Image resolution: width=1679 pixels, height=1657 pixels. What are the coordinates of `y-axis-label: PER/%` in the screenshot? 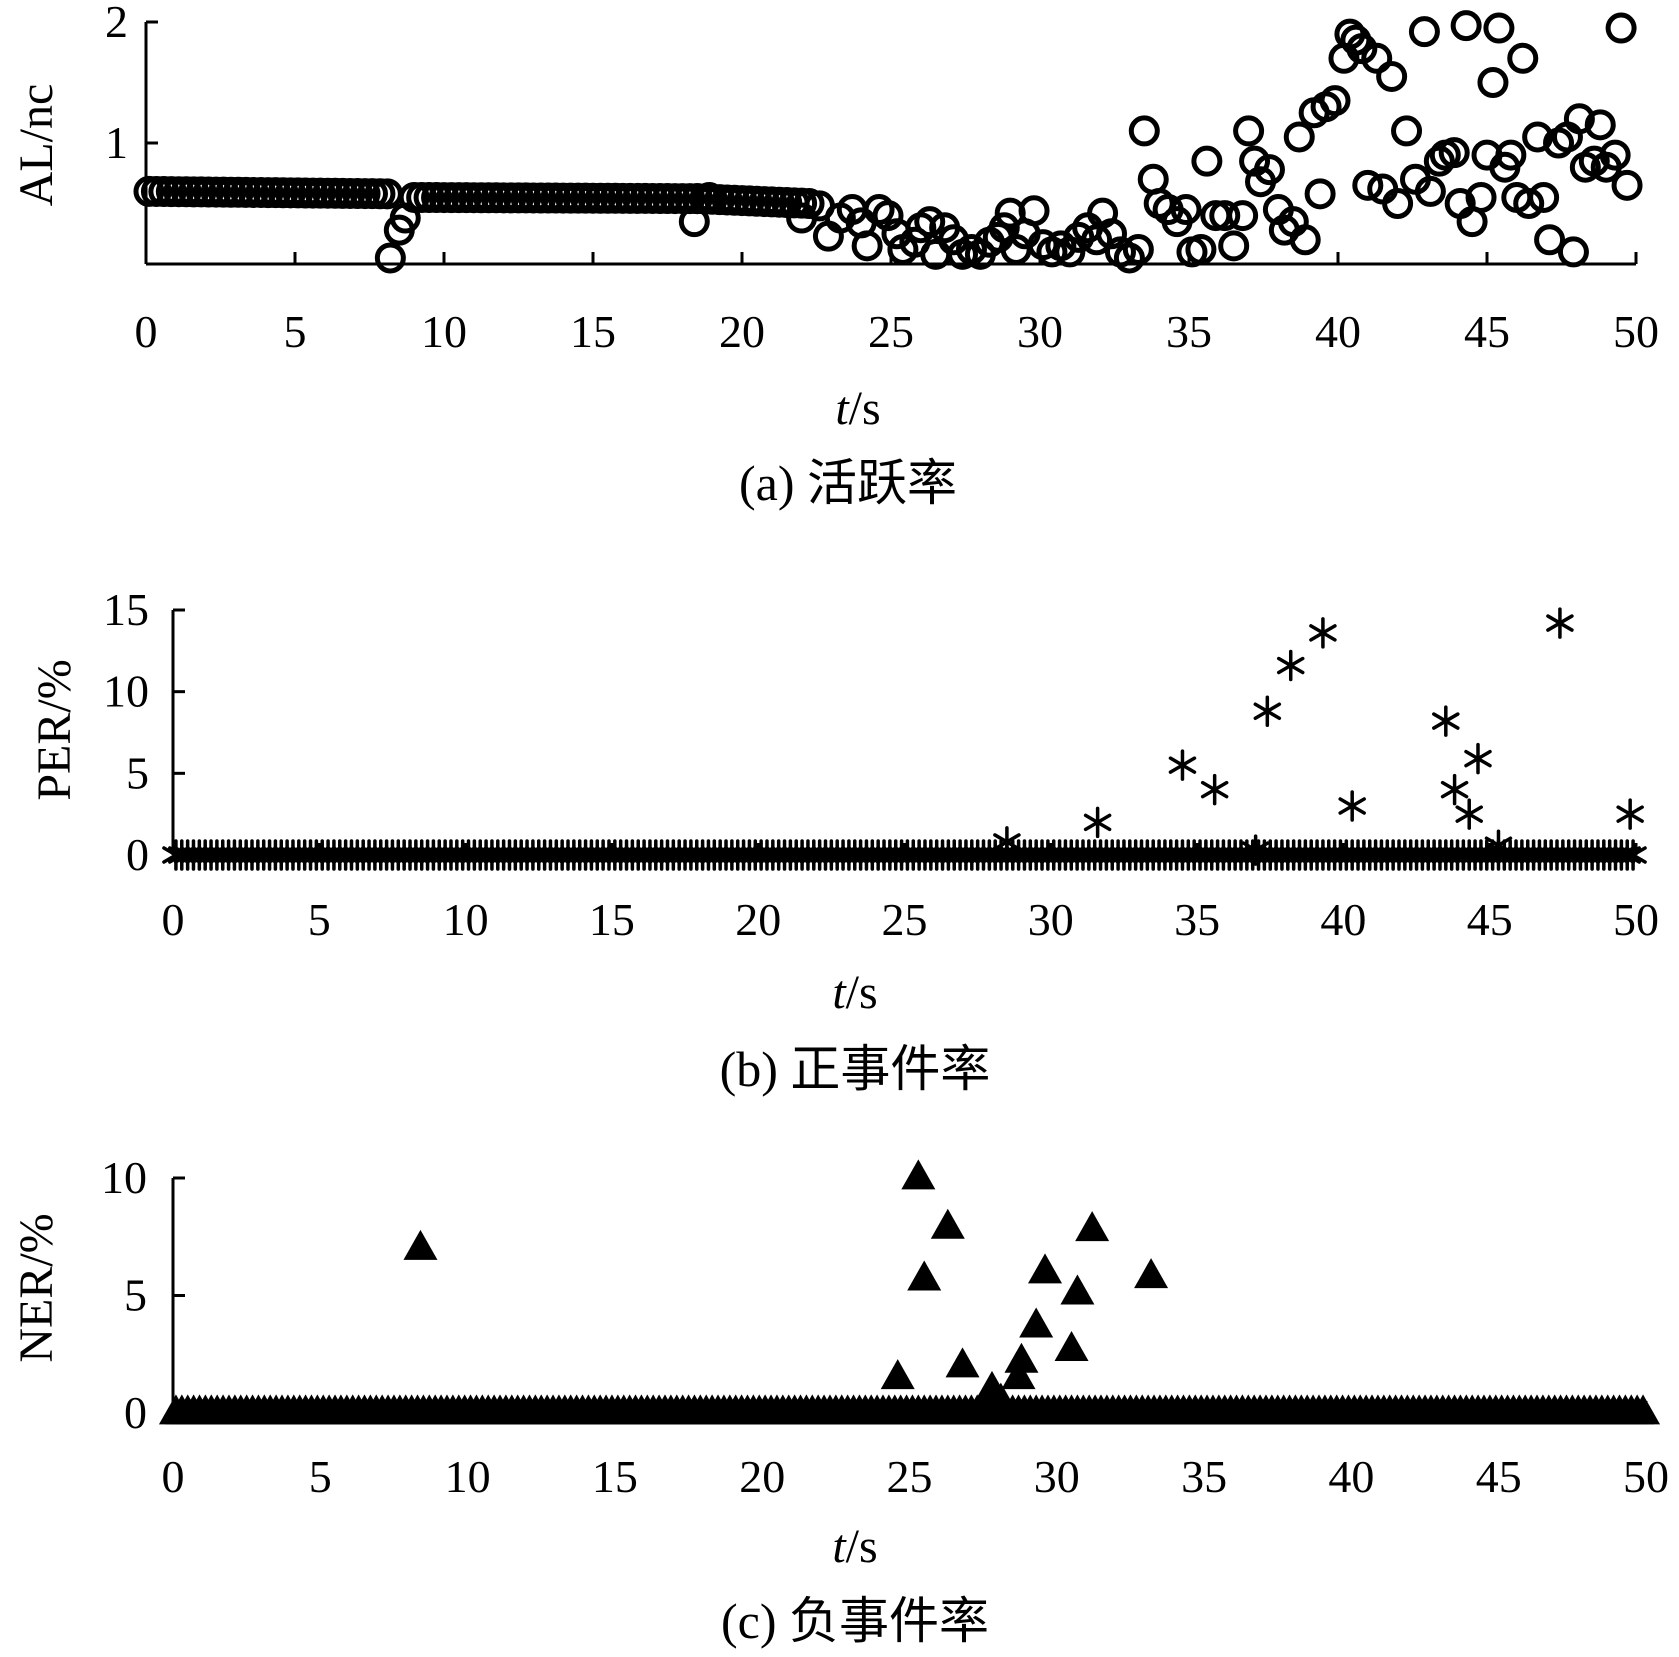 It's located at (54, 729).